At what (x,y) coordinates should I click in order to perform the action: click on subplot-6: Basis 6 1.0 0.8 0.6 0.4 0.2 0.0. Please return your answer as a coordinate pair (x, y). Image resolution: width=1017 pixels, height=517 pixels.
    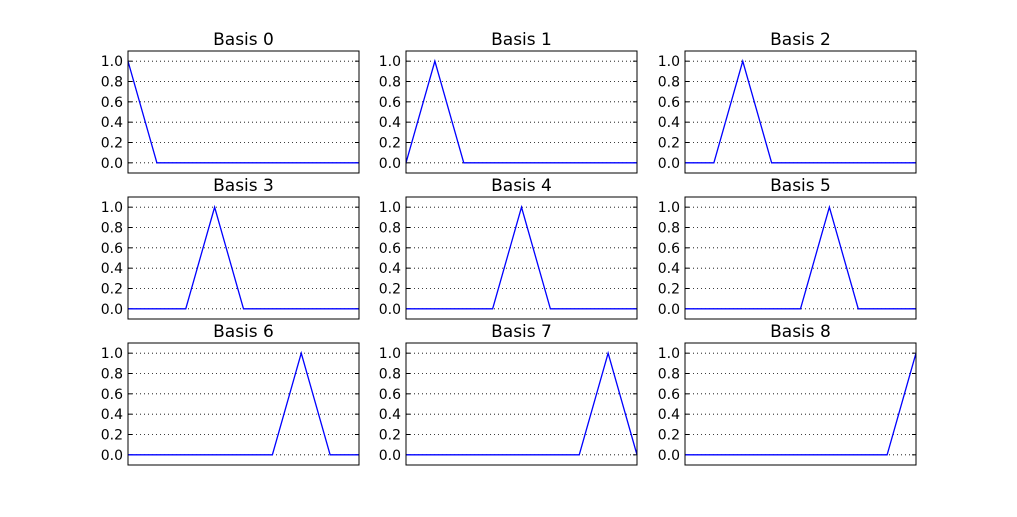
    Looking at the image, I should click on (230, 394).